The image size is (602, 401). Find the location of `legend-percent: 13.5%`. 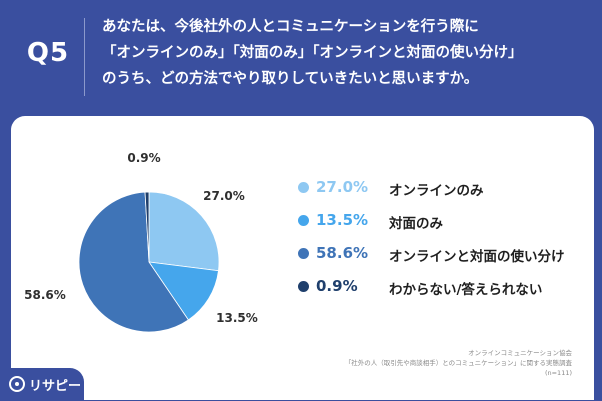

legend-percent: 13.5% is located at coordinates (342, 220).